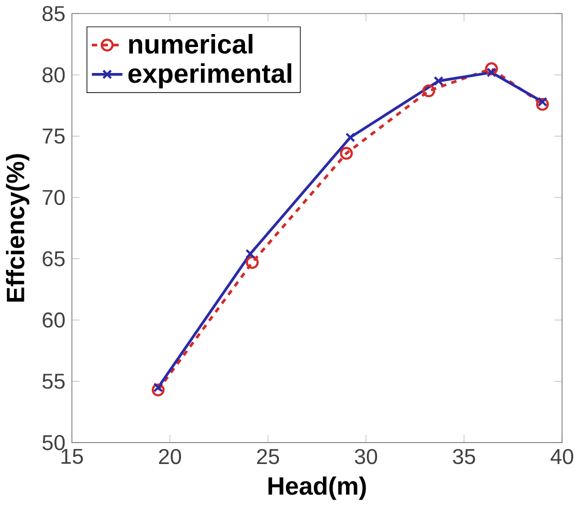  I want to click on y-tick-label: 55, so click(53, 381).